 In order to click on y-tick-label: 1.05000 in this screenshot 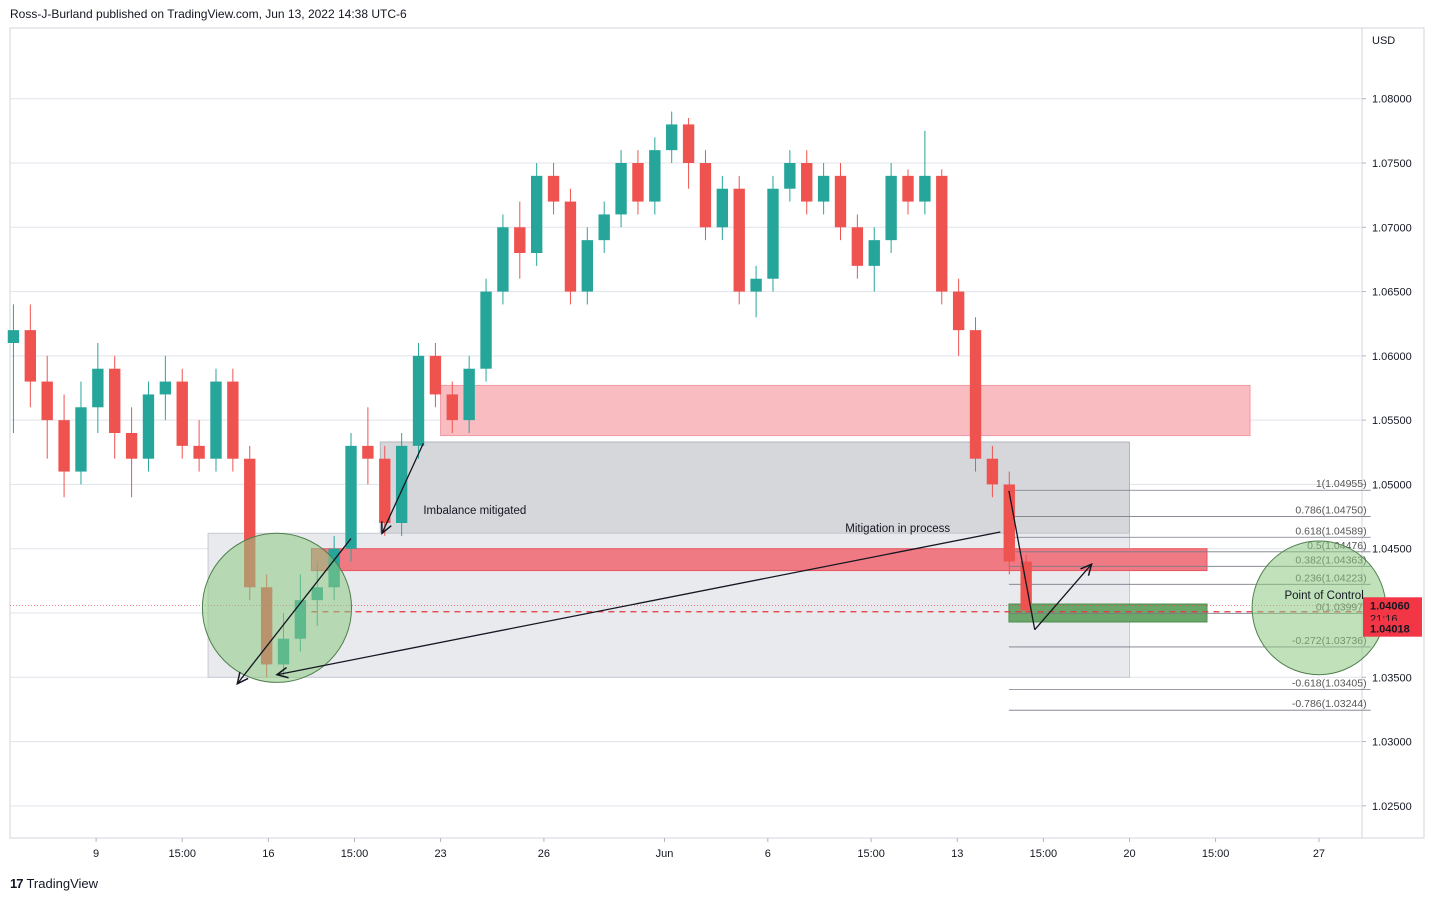, I will do `click(1392, 485)`.